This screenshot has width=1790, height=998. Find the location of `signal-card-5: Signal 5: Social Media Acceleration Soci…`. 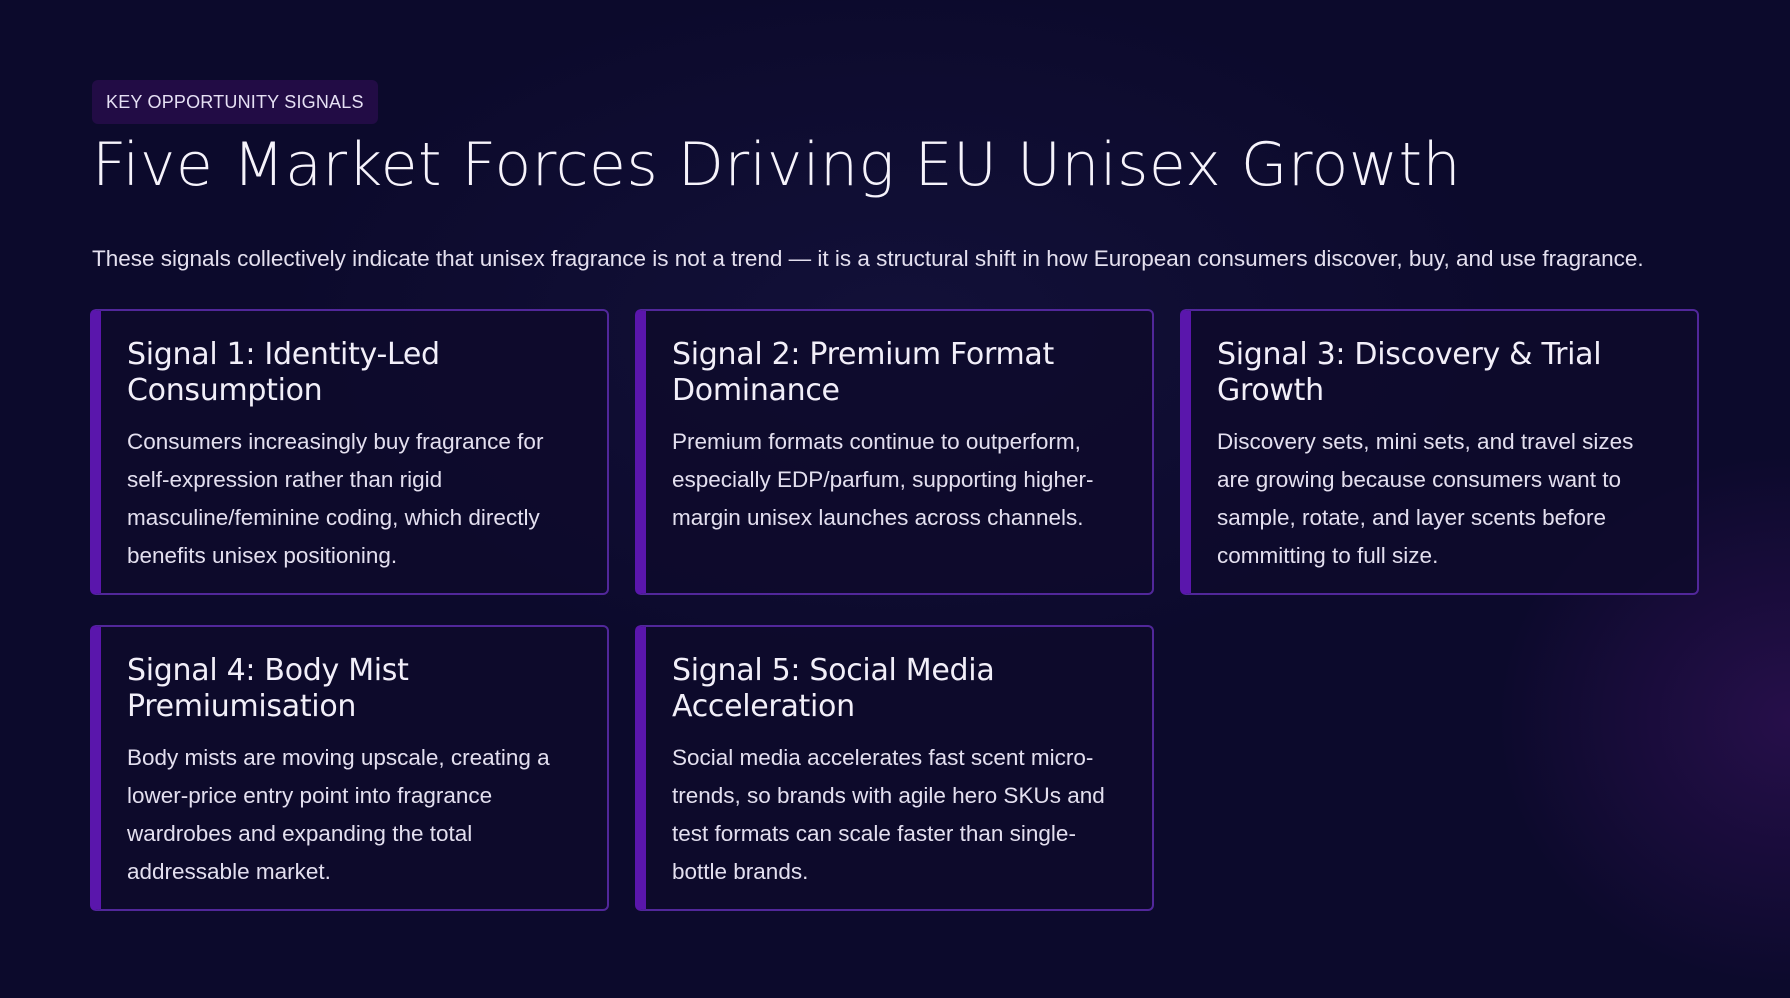

signal-card-5: Signal 5: Social Media Acceleration Soci… is located at coordinates (894, 768).